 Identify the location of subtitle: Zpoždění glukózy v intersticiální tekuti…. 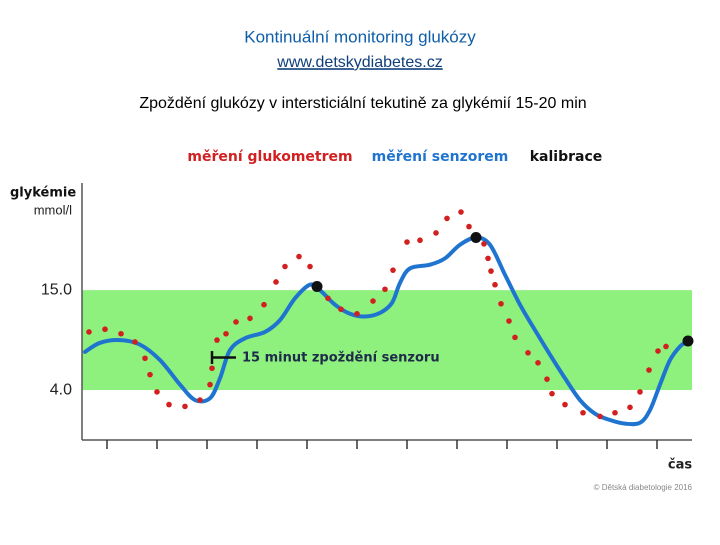
(362, 103).